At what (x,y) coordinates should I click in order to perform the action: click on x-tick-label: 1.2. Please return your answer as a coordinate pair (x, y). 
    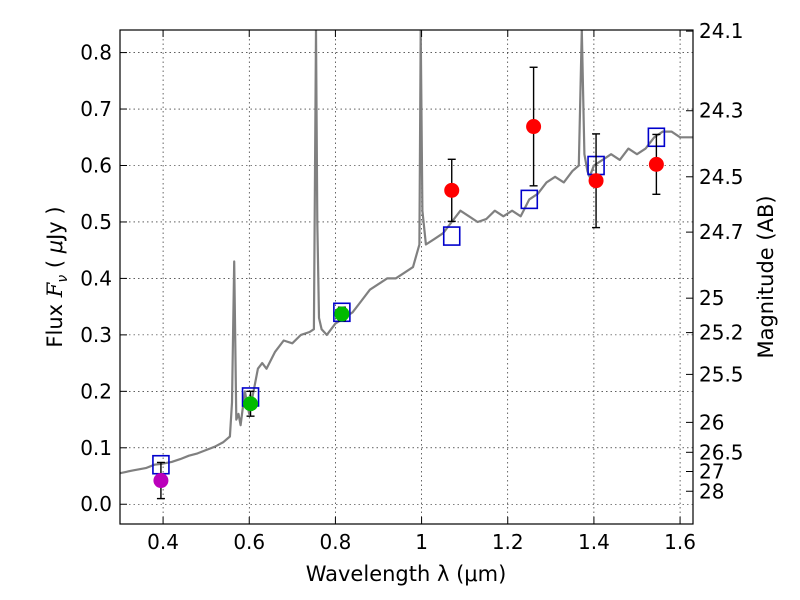
    Looking at the image, I should click on (508, 542).